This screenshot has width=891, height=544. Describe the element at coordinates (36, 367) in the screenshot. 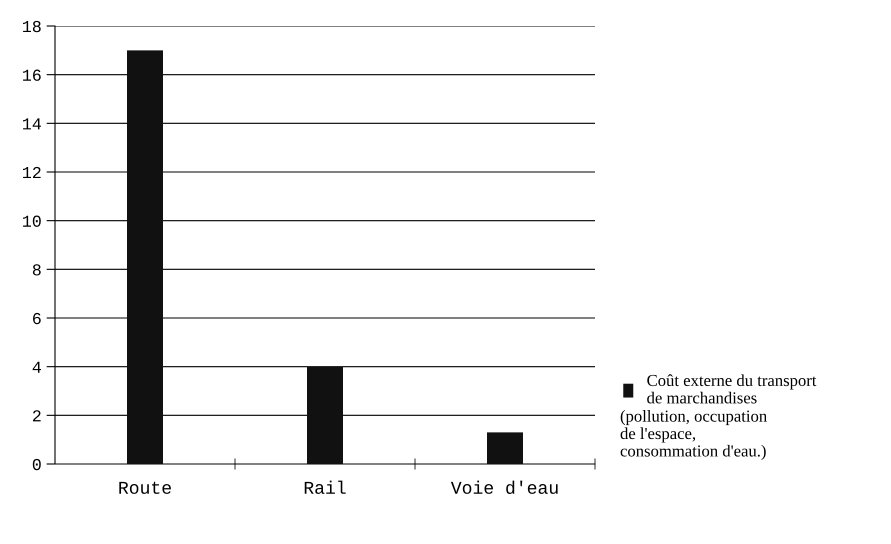

I see `y-tick-label: 4` at that location.